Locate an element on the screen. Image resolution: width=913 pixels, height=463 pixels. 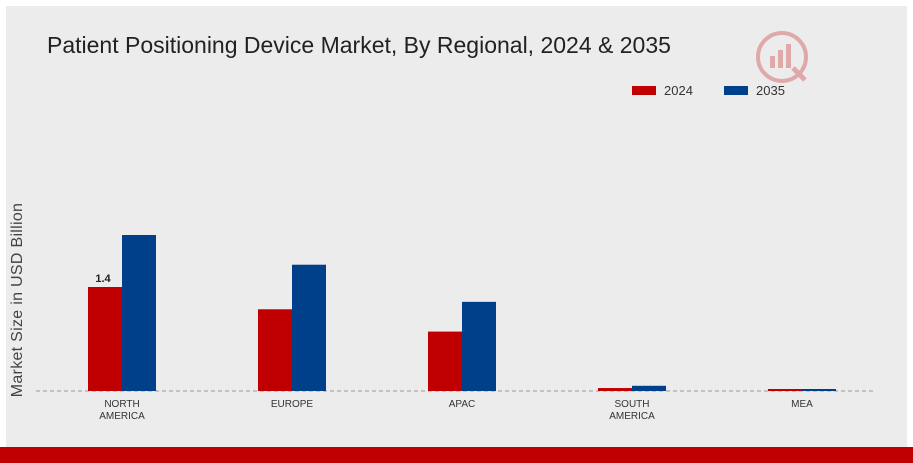
x-tick-label-2: APAC is located at coordinates (462, 404).